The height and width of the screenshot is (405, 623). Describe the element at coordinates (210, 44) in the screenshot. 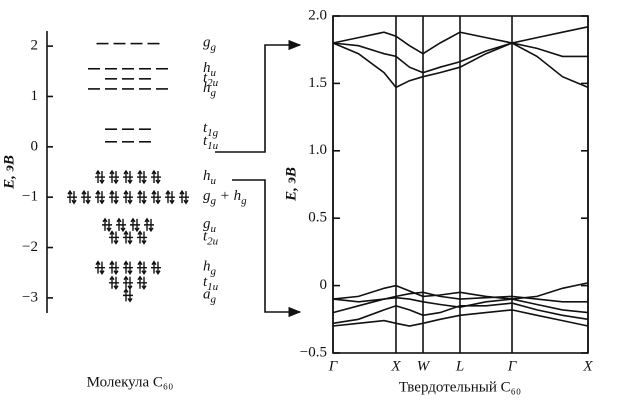

I see `level-label: gg` at that location.